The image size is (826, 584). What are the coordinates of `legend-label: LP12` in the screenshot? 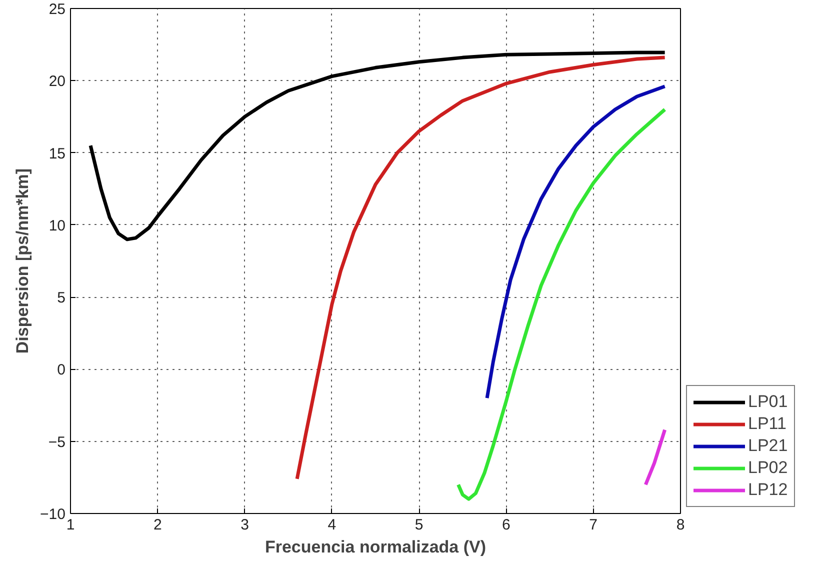 It's located at (768, 490).